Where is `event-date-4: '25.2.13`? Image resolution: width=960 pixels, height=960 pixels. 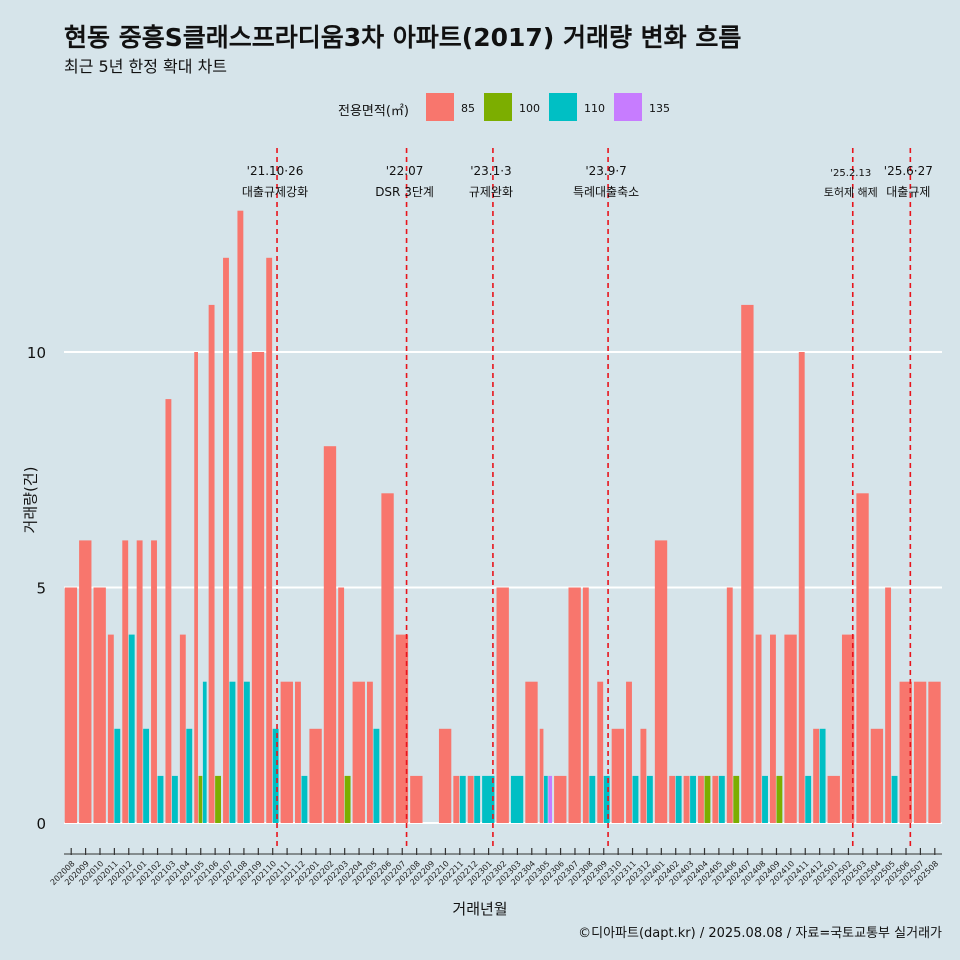 event-date-4: '25.2.13 is located at coordinates (850, 173).